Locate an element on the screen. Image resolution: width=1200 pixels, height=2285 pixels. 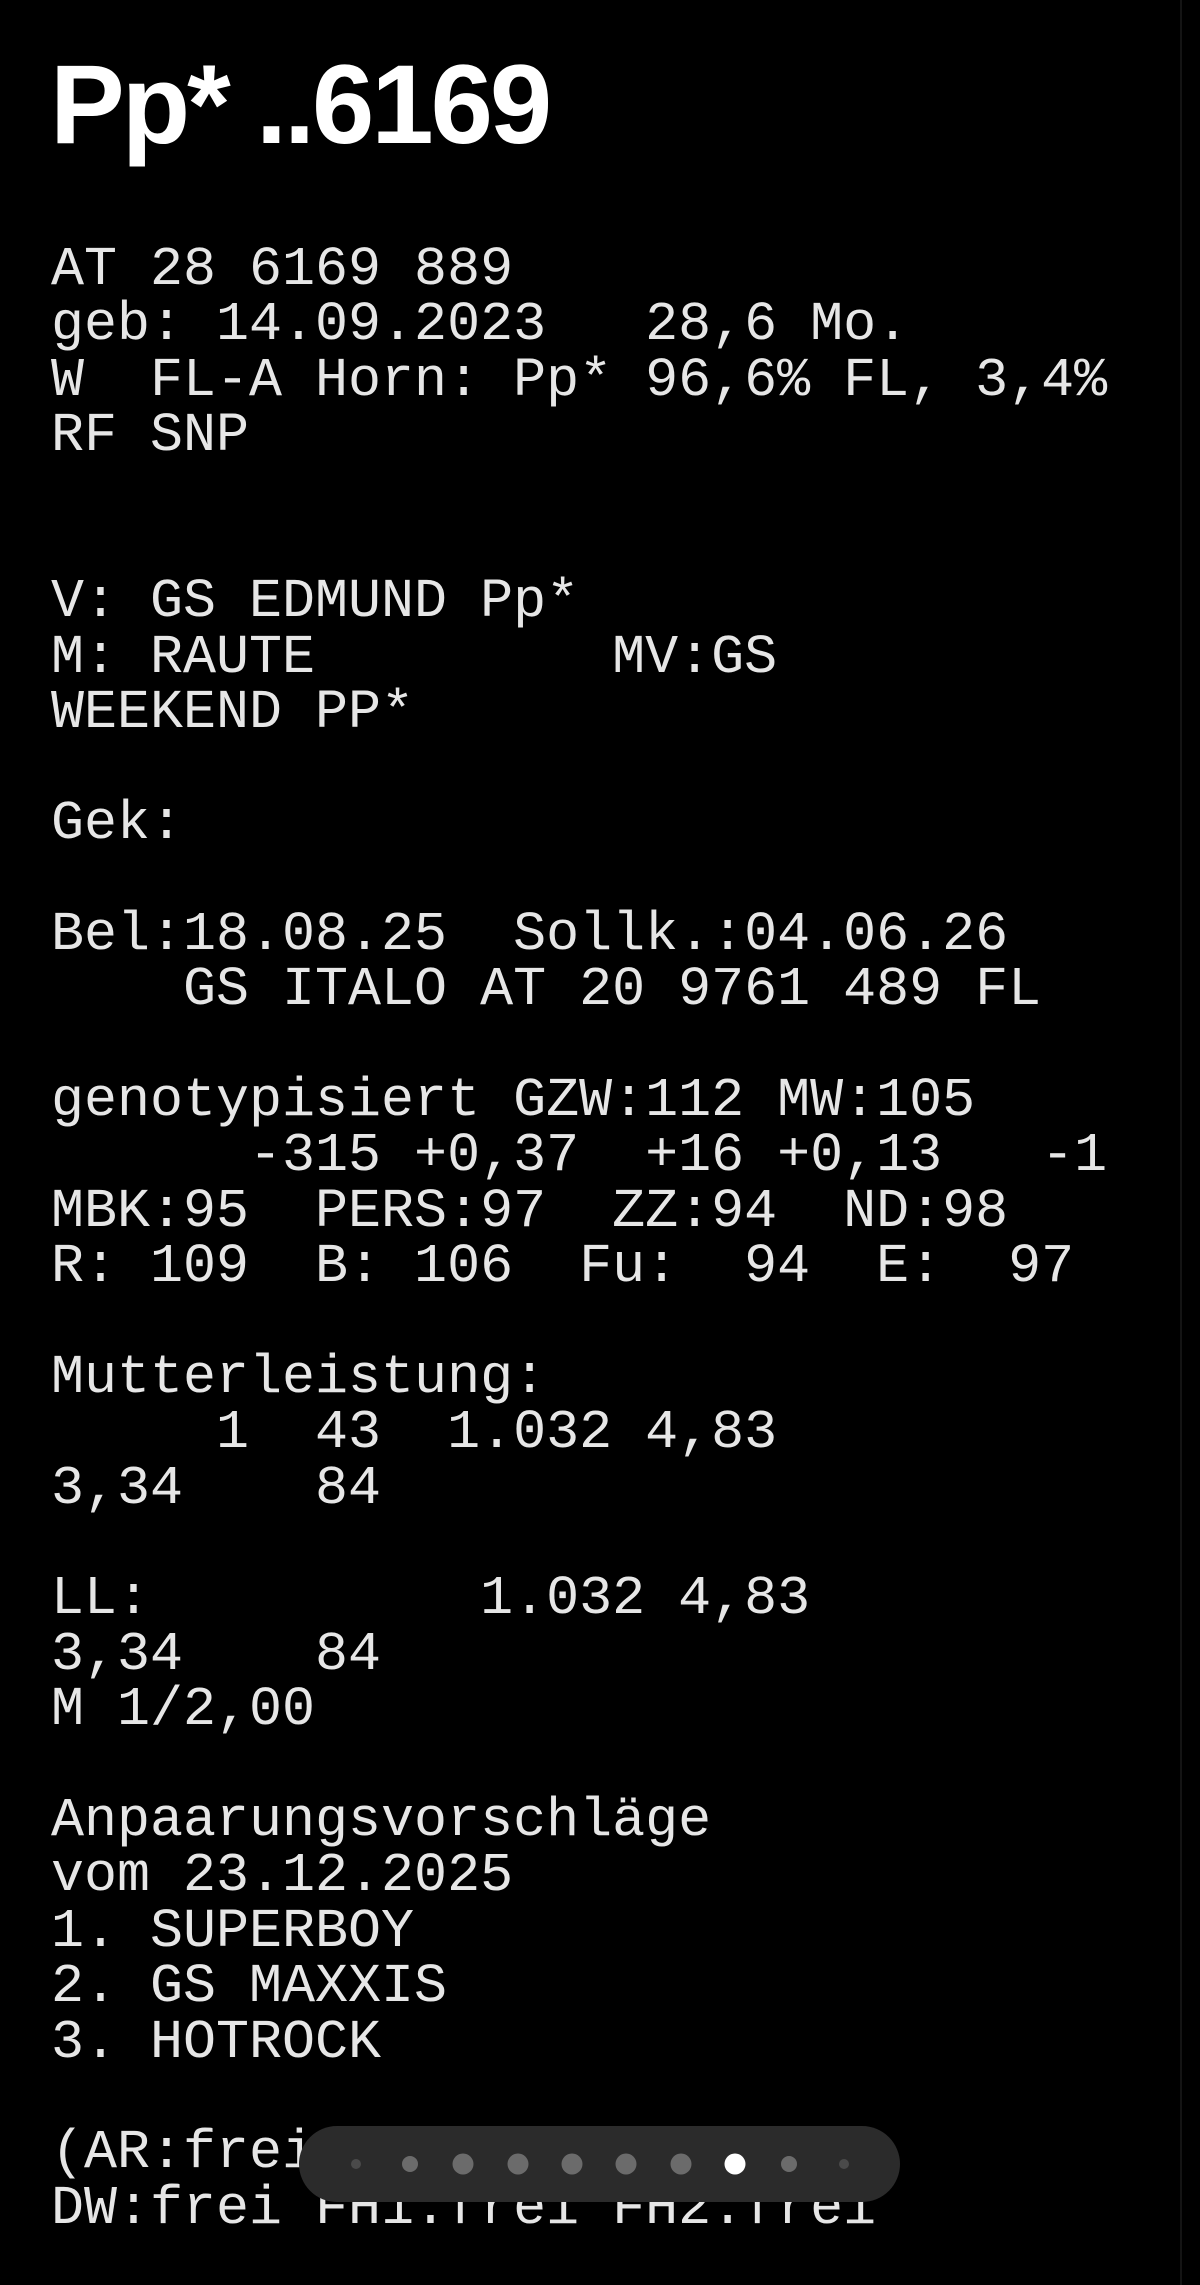
text-line: AT 28 6169 889 is located at coordinates (282, 271).